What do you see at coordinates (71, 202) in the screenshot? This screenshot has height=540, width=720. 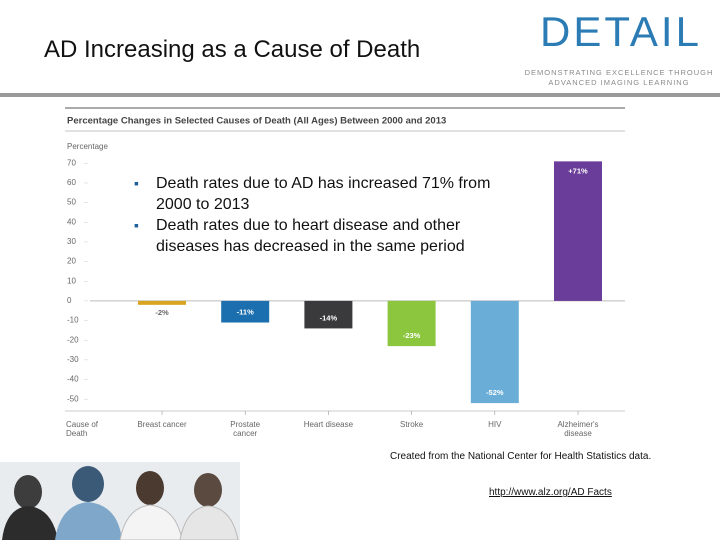 I see `y-tick-label: 50` at bounding box center [71, 202].